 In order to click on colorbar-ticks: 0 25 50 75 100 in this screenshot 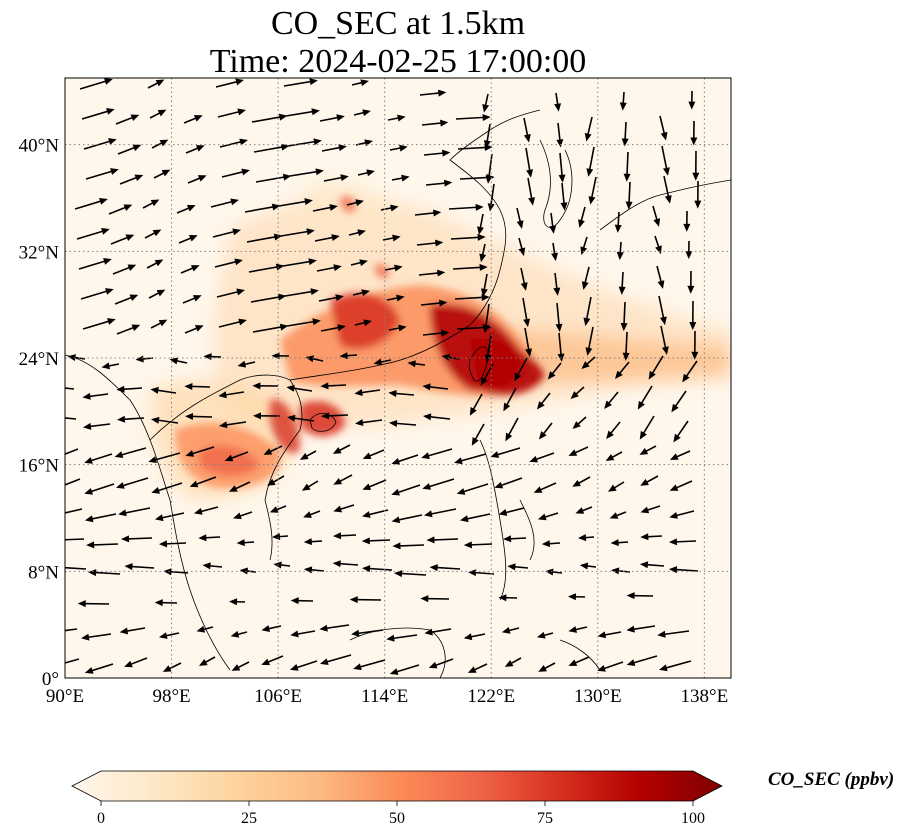, I will do `click(401, 814)`.